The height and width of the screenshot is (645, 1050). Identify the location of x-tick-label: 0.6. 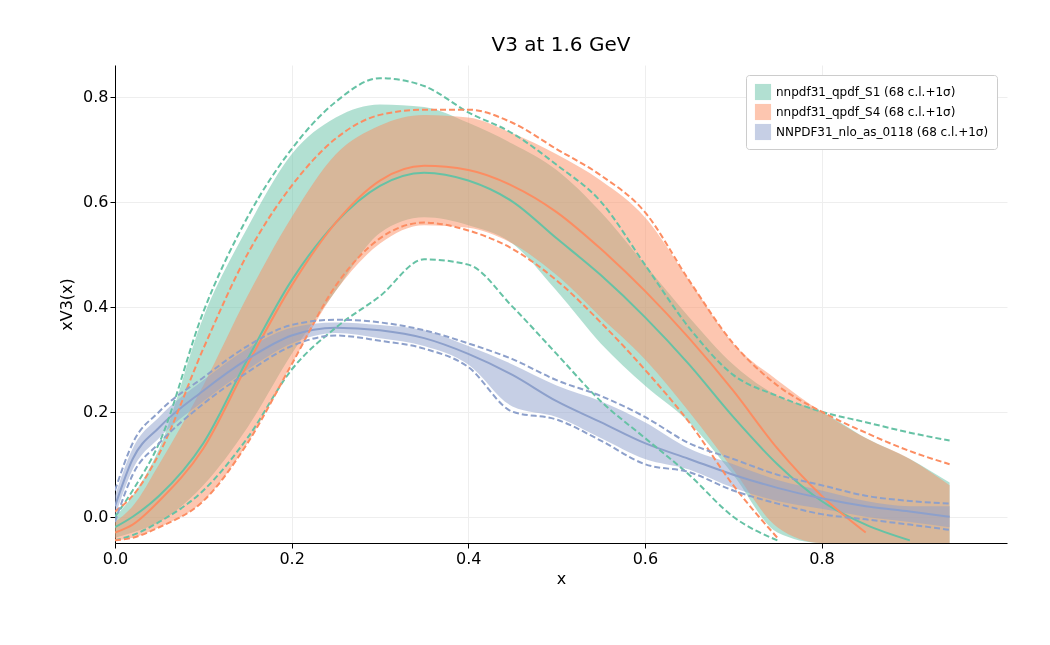
(645, 558).